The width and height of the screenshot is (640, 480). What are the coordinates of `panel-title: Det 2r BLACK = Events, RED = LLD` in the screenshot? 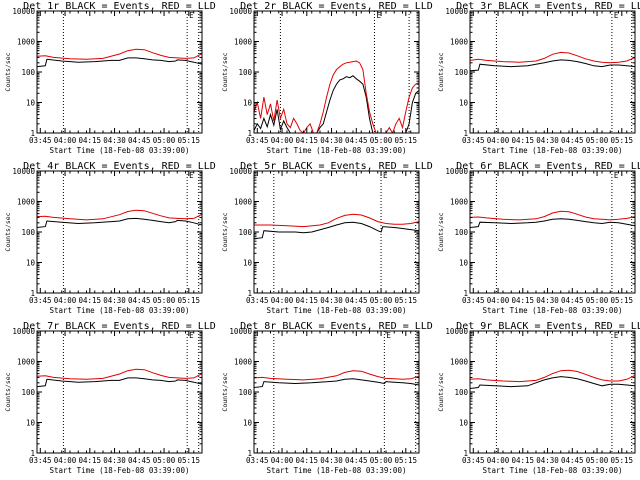 It's located at (336, 6).